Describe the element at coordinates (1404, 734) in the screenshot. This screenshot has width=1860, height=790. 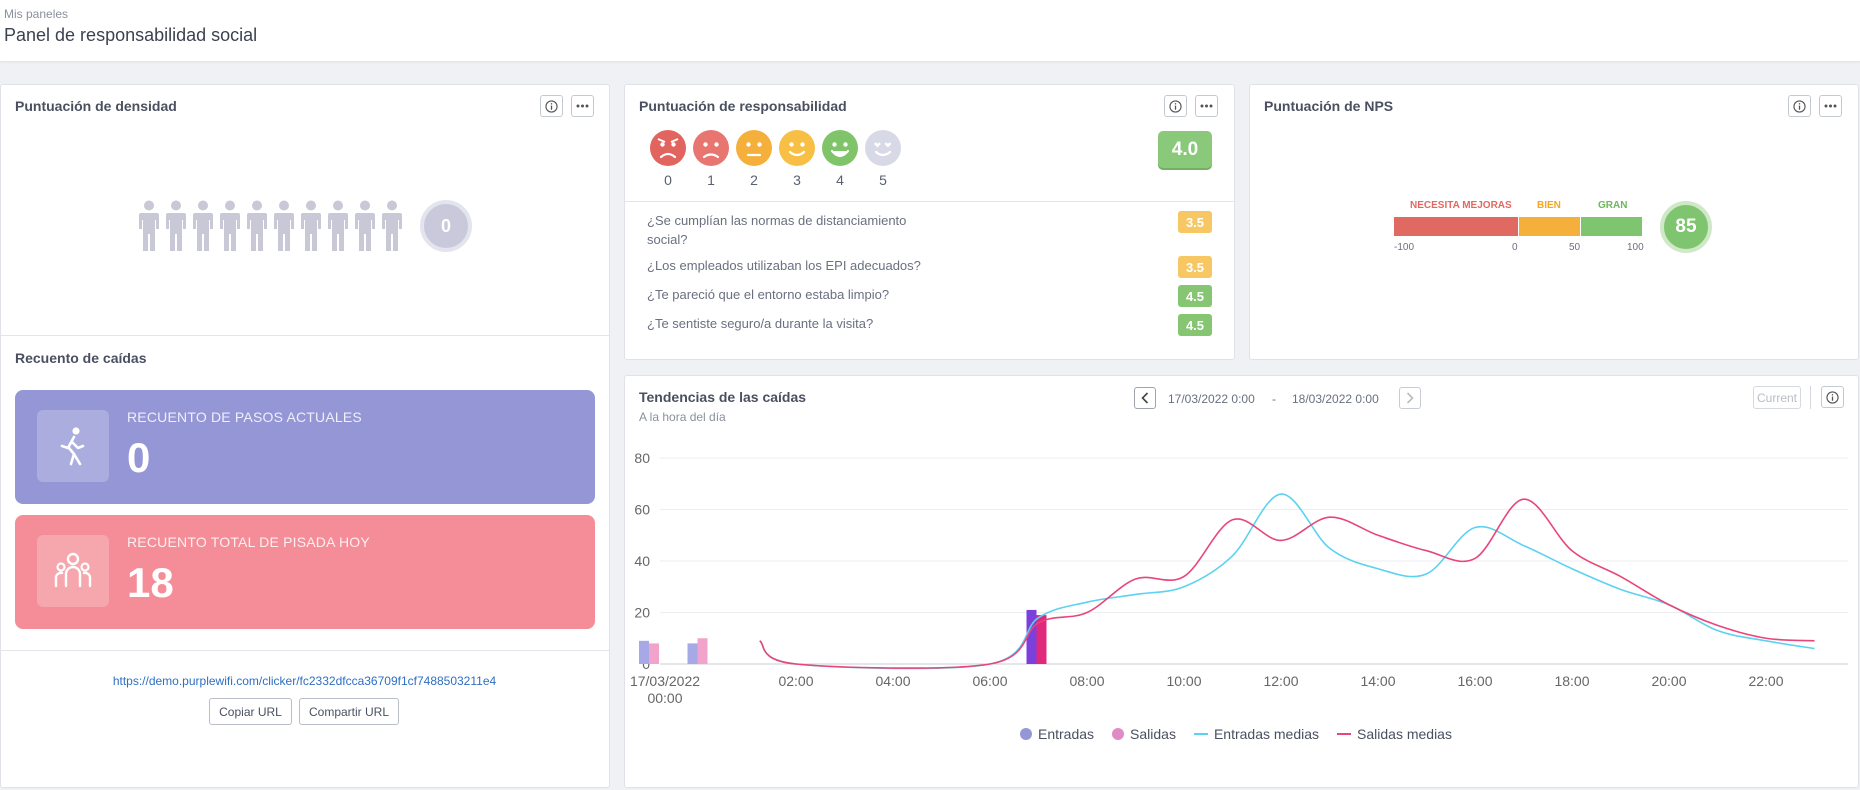
I see `legend-label: Salidas medias` at that location.